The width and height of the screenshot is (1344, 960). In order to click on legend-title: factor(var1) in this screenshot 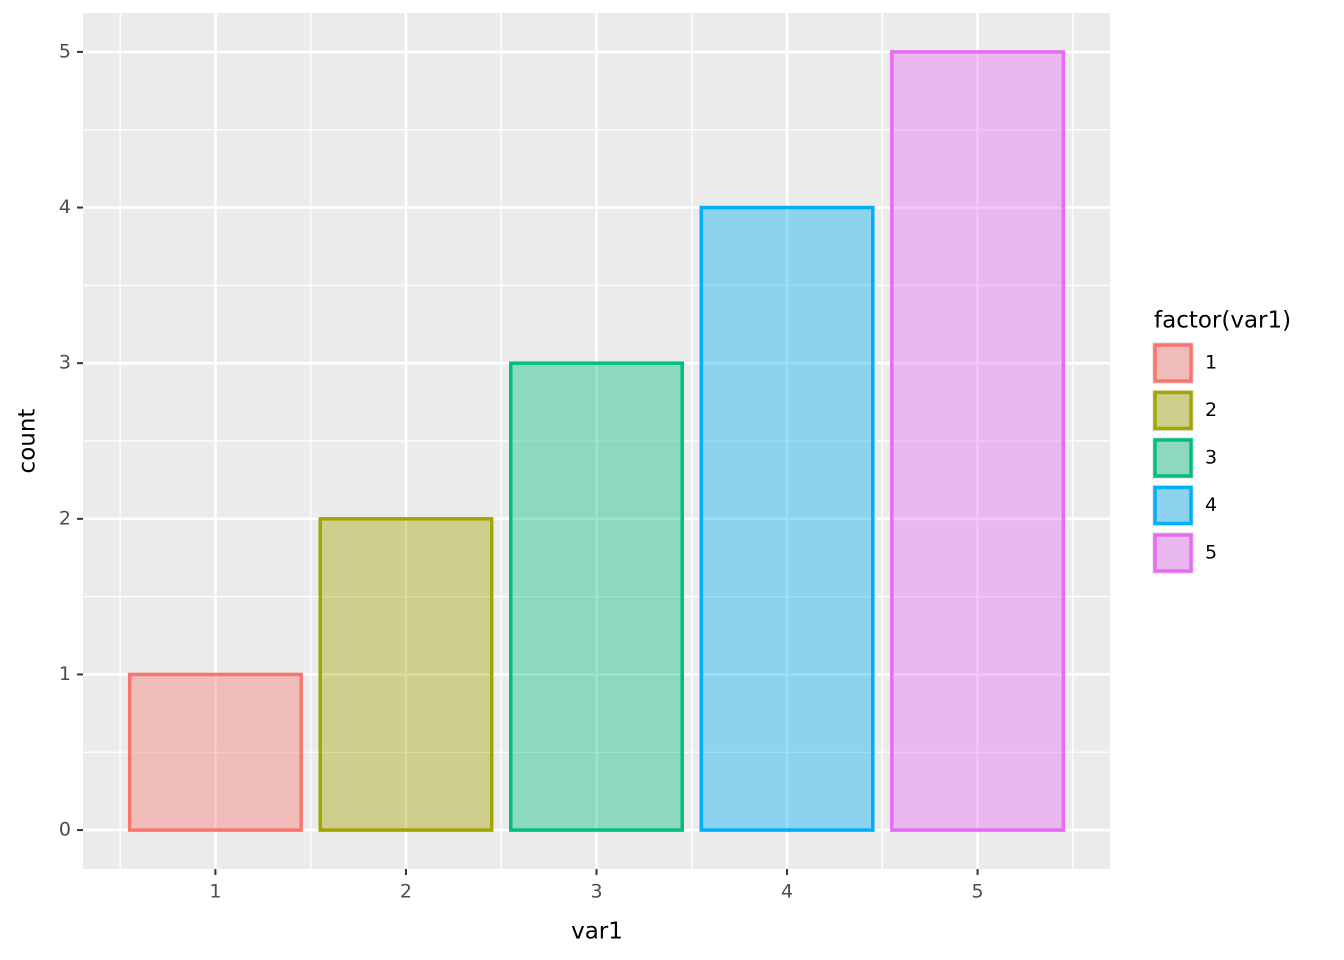, I will do `click(1222, 321)`.